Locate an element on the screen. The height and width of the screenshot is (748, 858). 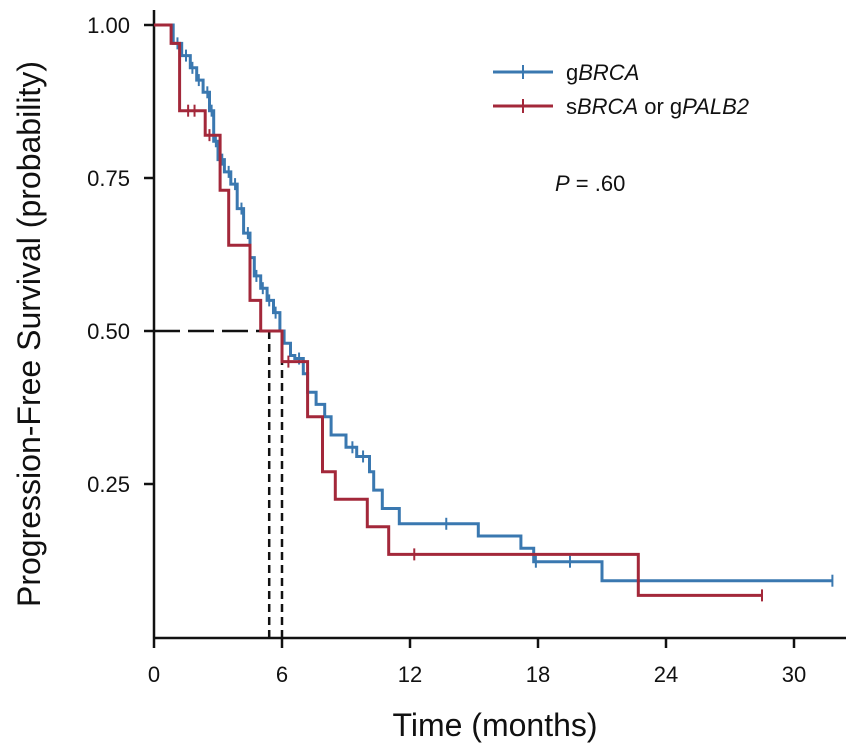
x-axis-title: Time (months) is located at coordinates (494, 725).